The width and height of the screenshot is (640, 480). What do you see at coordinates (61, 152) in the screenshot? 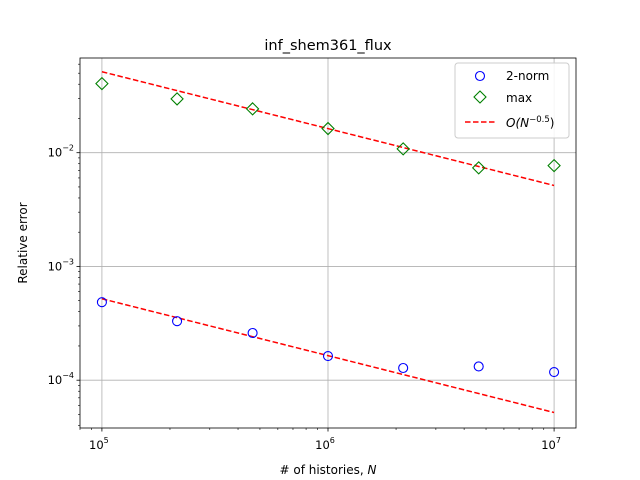
I see `y-tick-label: 10⁻²` at bounding box center [61, 152].